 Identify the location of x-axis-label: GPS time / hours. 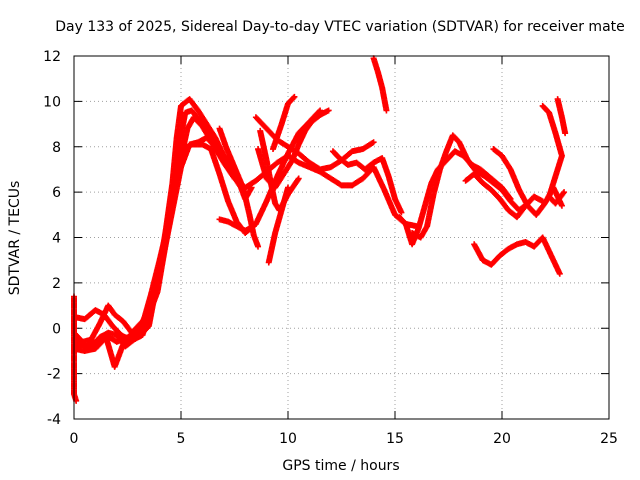
(340, 466).